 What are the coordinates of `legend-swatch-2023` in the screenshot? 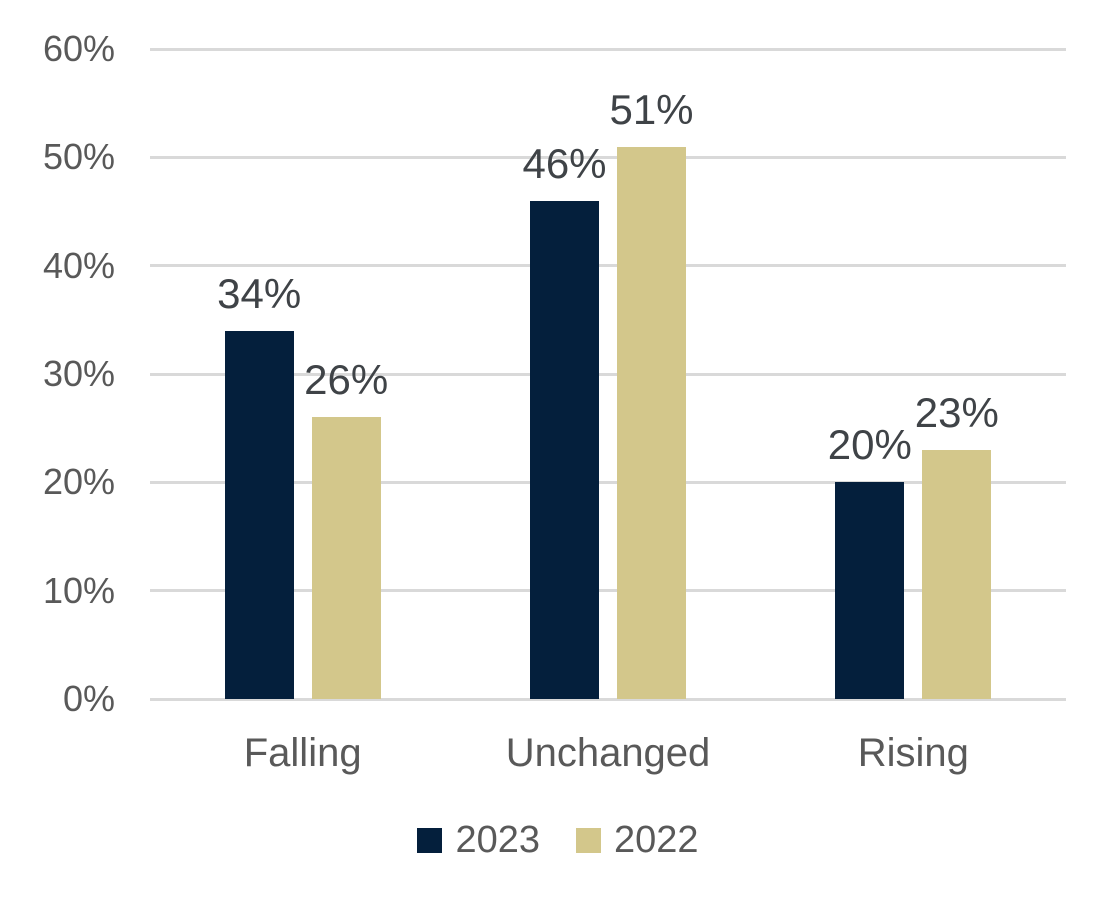 It's located at (430, 840).